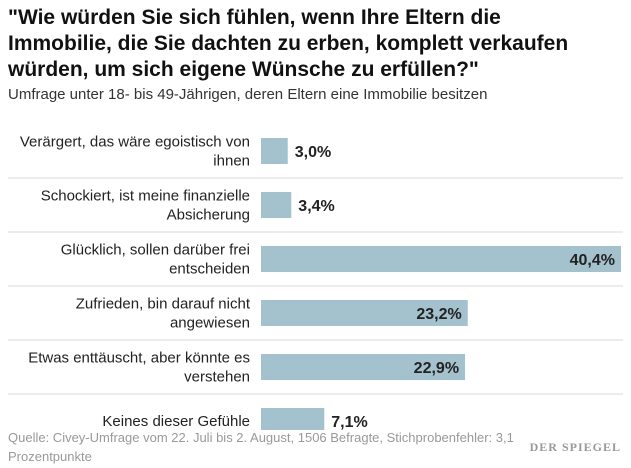  What do you see at coordinates (436, 368) in the screenshot?
I see `value-label: 22,9%` at bounding box center [436, 368].